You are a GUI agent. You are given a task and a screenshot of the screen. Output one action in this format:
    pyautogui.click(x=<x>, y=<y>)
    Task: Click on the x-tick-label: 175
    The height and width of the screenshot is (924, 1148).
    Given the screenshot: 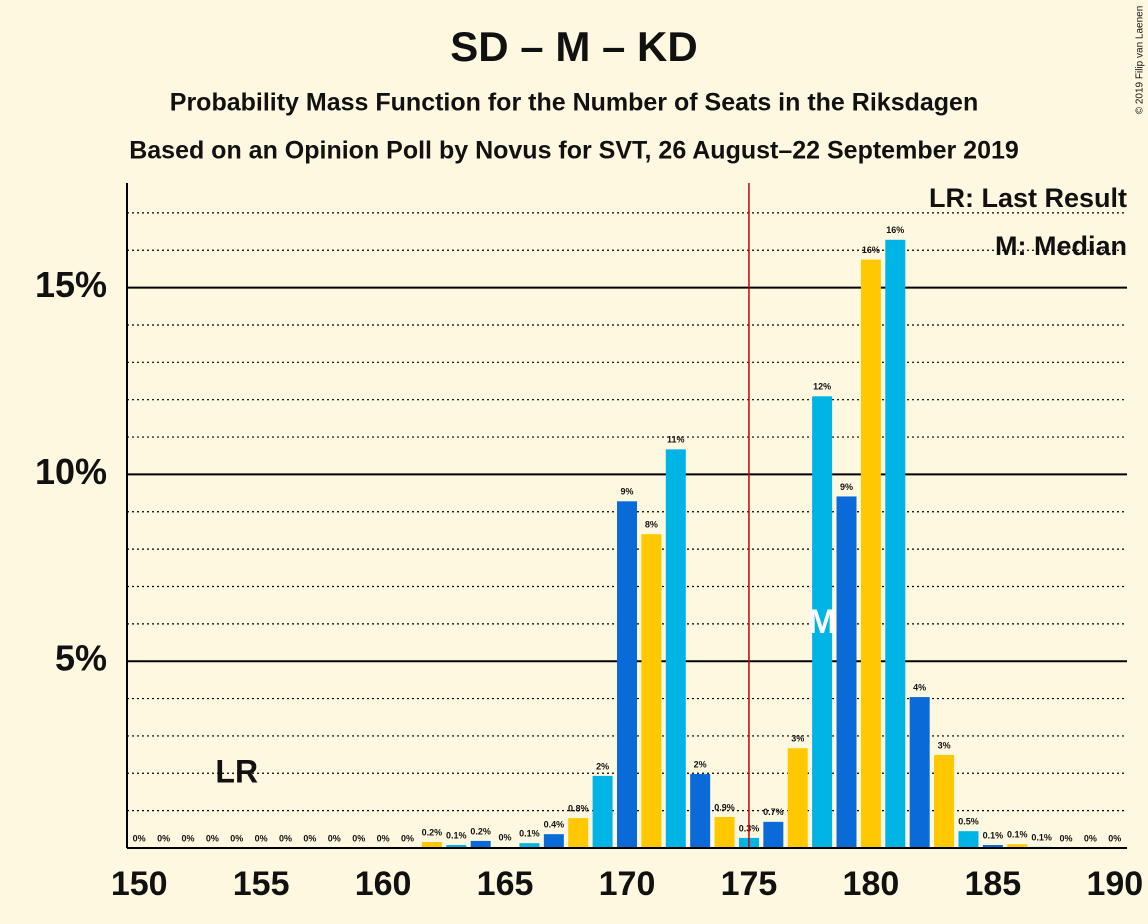 What is the action you would take?
    pyautogui.click(x=749, y=884)
    